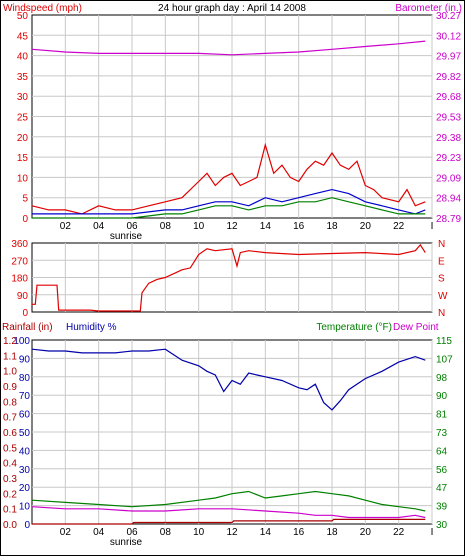 This screenshot has width=465, height=556. I want to click on series-line-rainfall, so click(229, 521).